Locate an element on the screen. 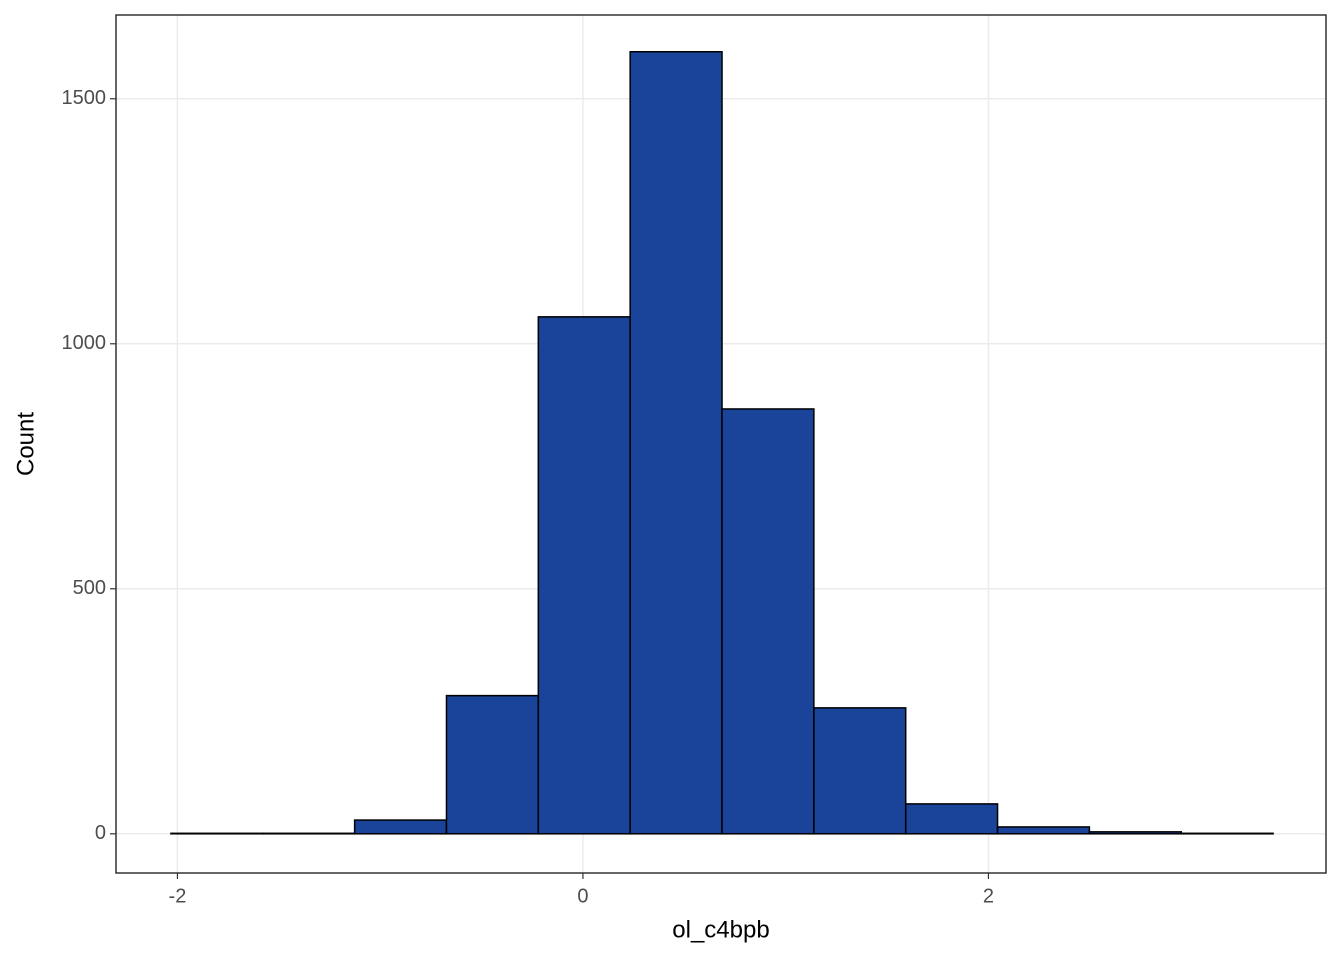 The image size is (1344, 960). y-axis-title: Count is located at coordinates (25, 444).